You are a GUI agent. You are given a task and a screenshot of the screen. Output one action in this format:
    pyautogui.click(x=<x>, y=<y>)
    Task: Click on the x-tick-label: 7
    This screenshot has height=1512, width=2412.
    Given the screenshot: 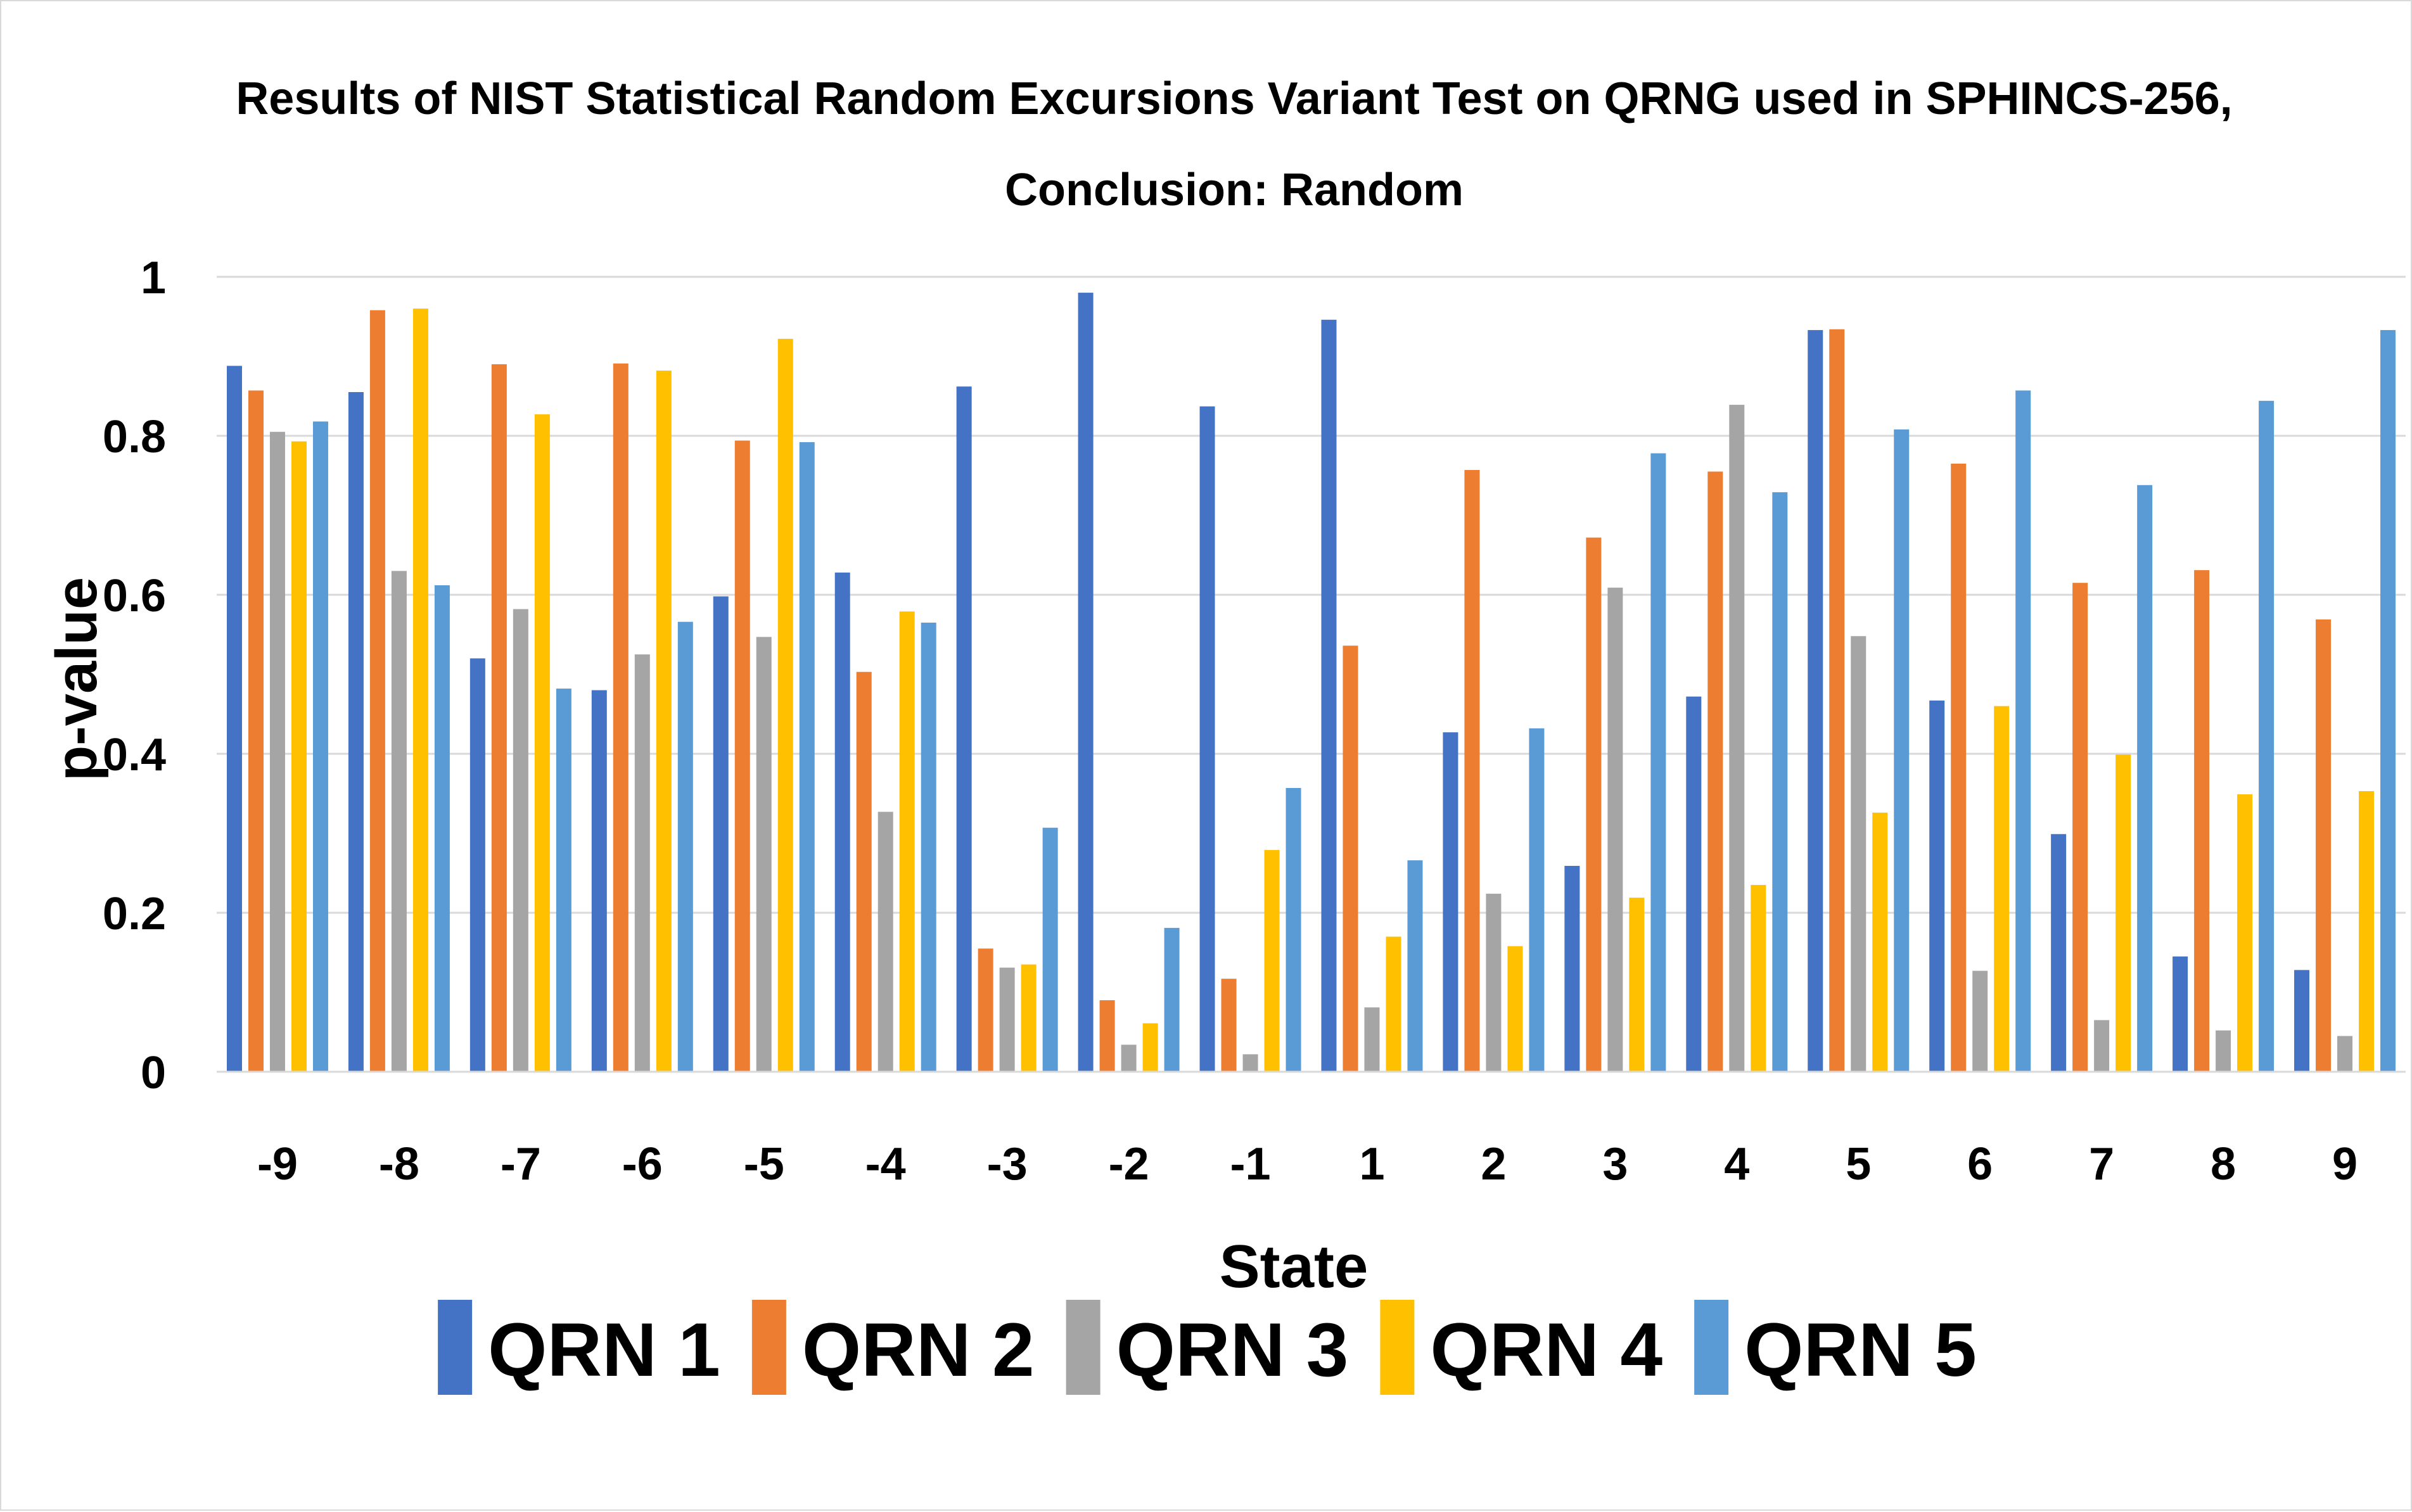 What is the action you would take?
    pyautogui.click(x=2101, y=1164)
    